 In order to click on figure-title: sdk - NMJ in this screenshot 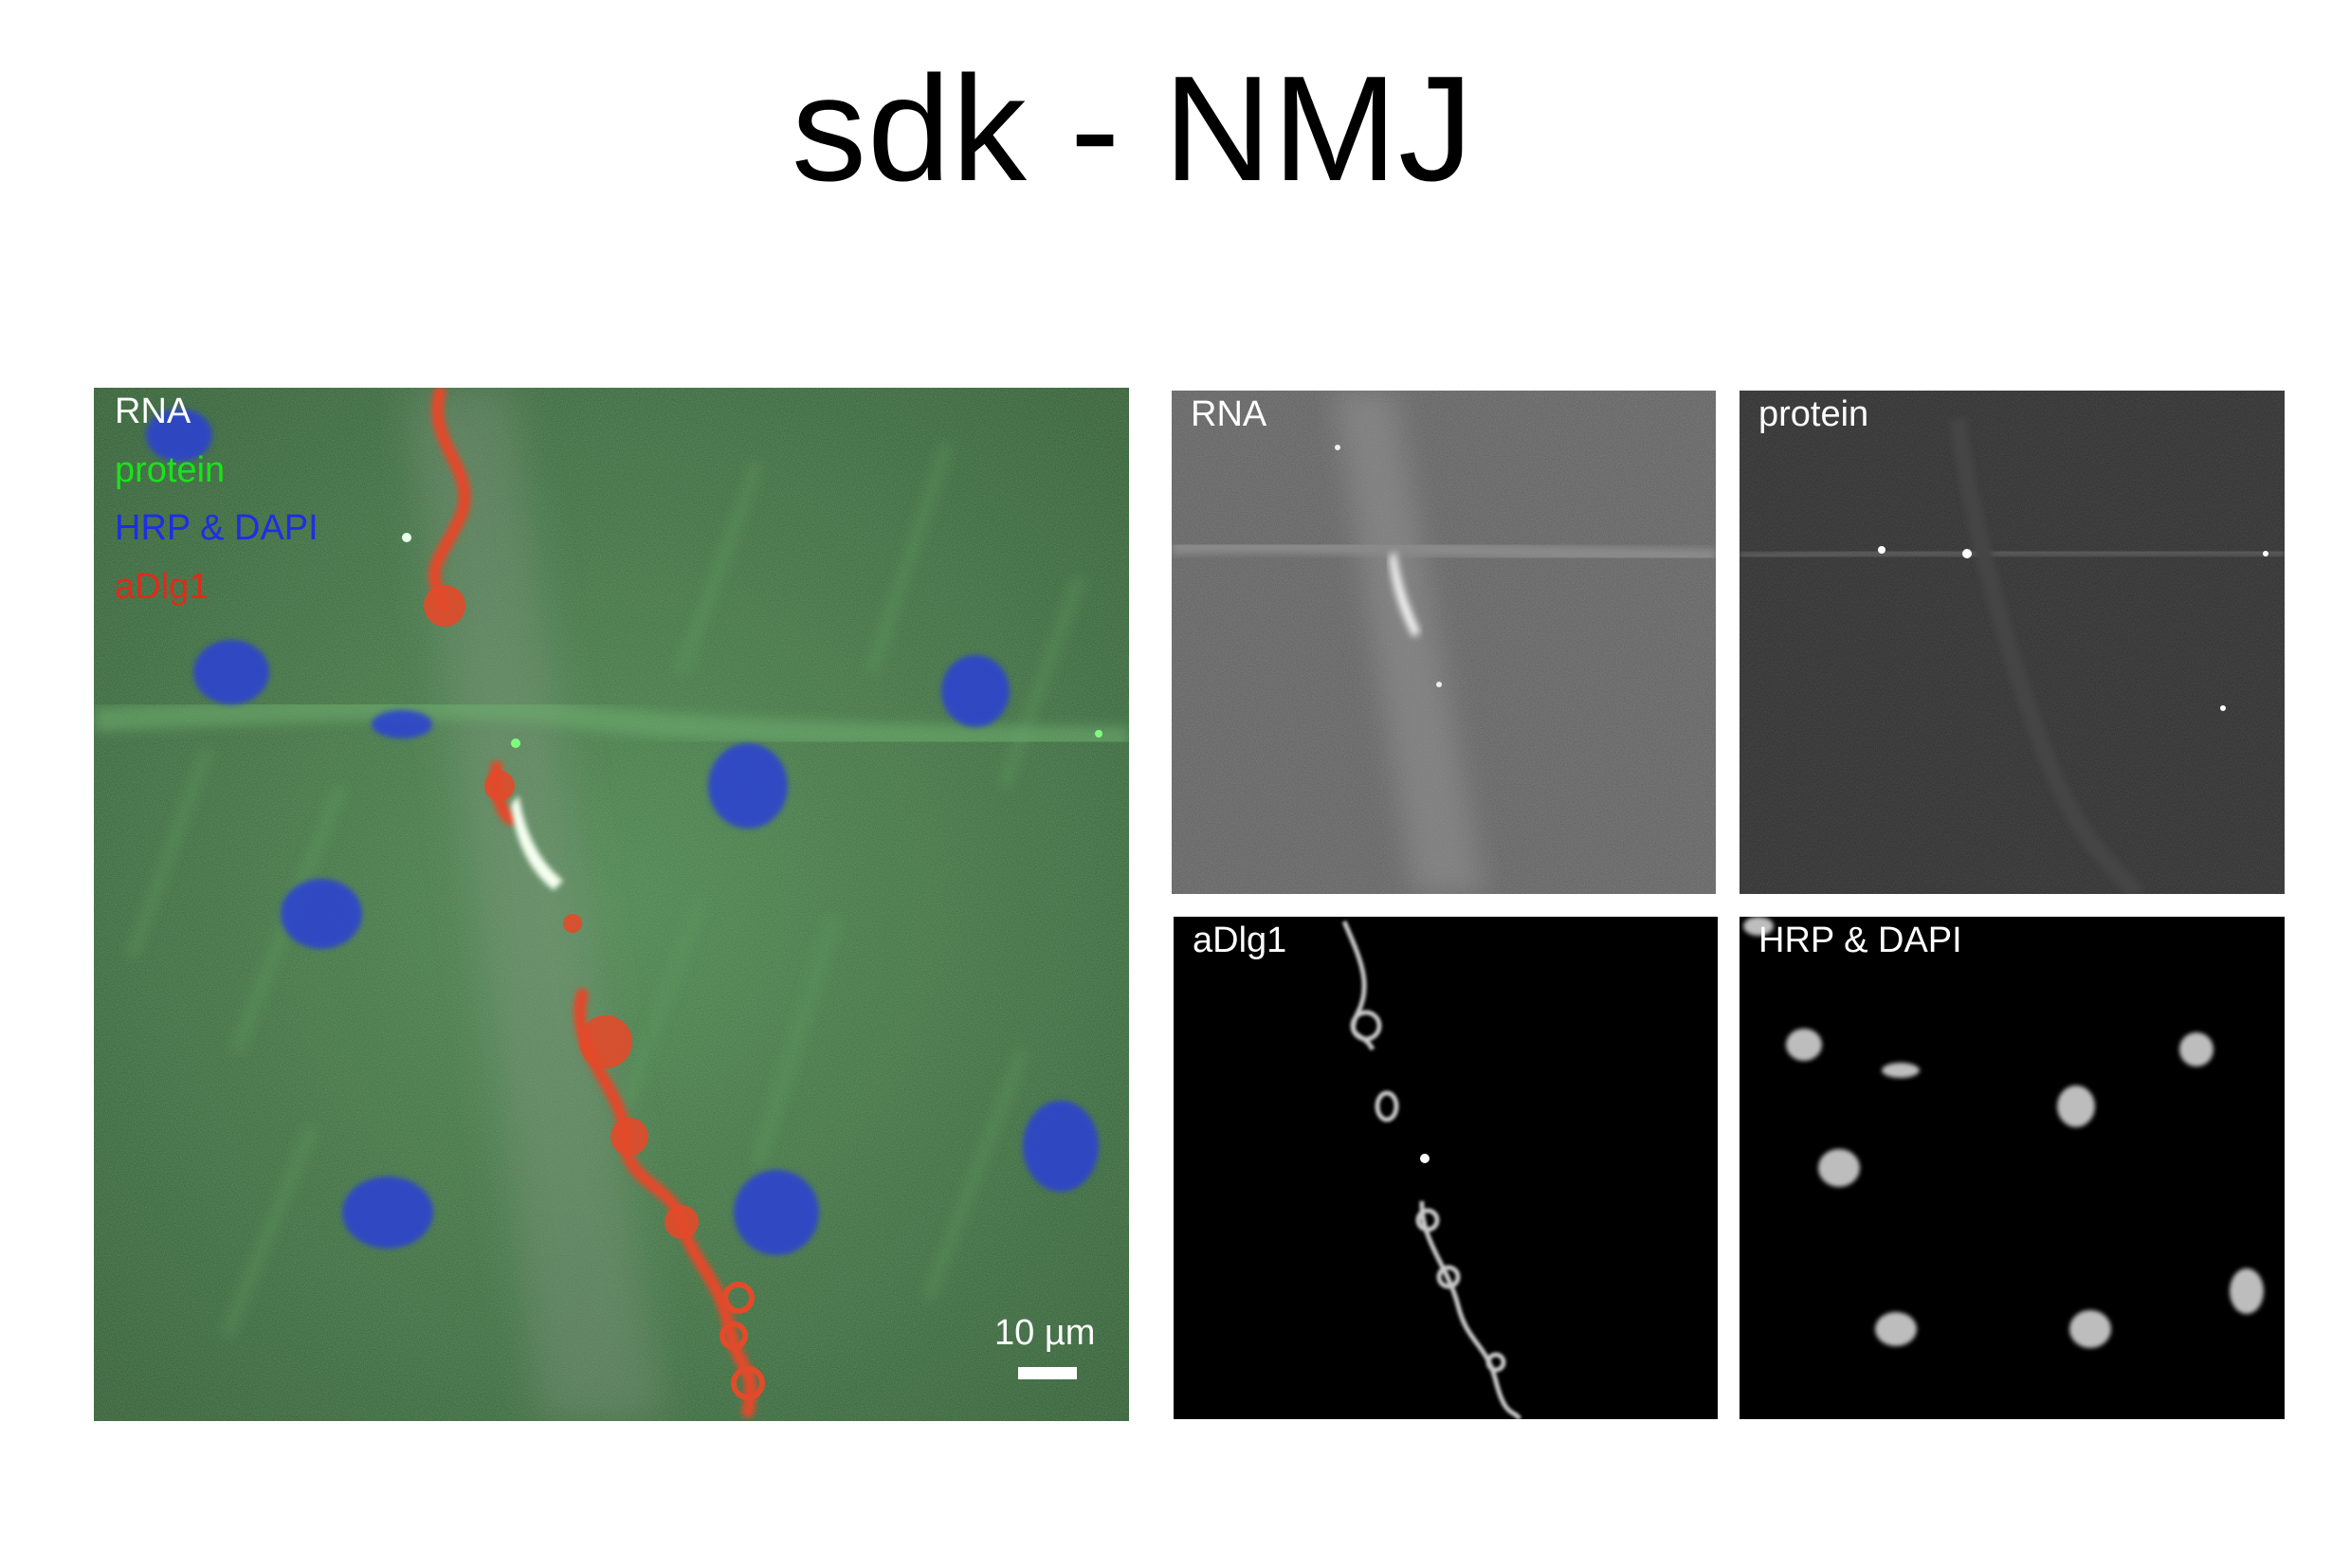, I will do `click(1133, 129)`.